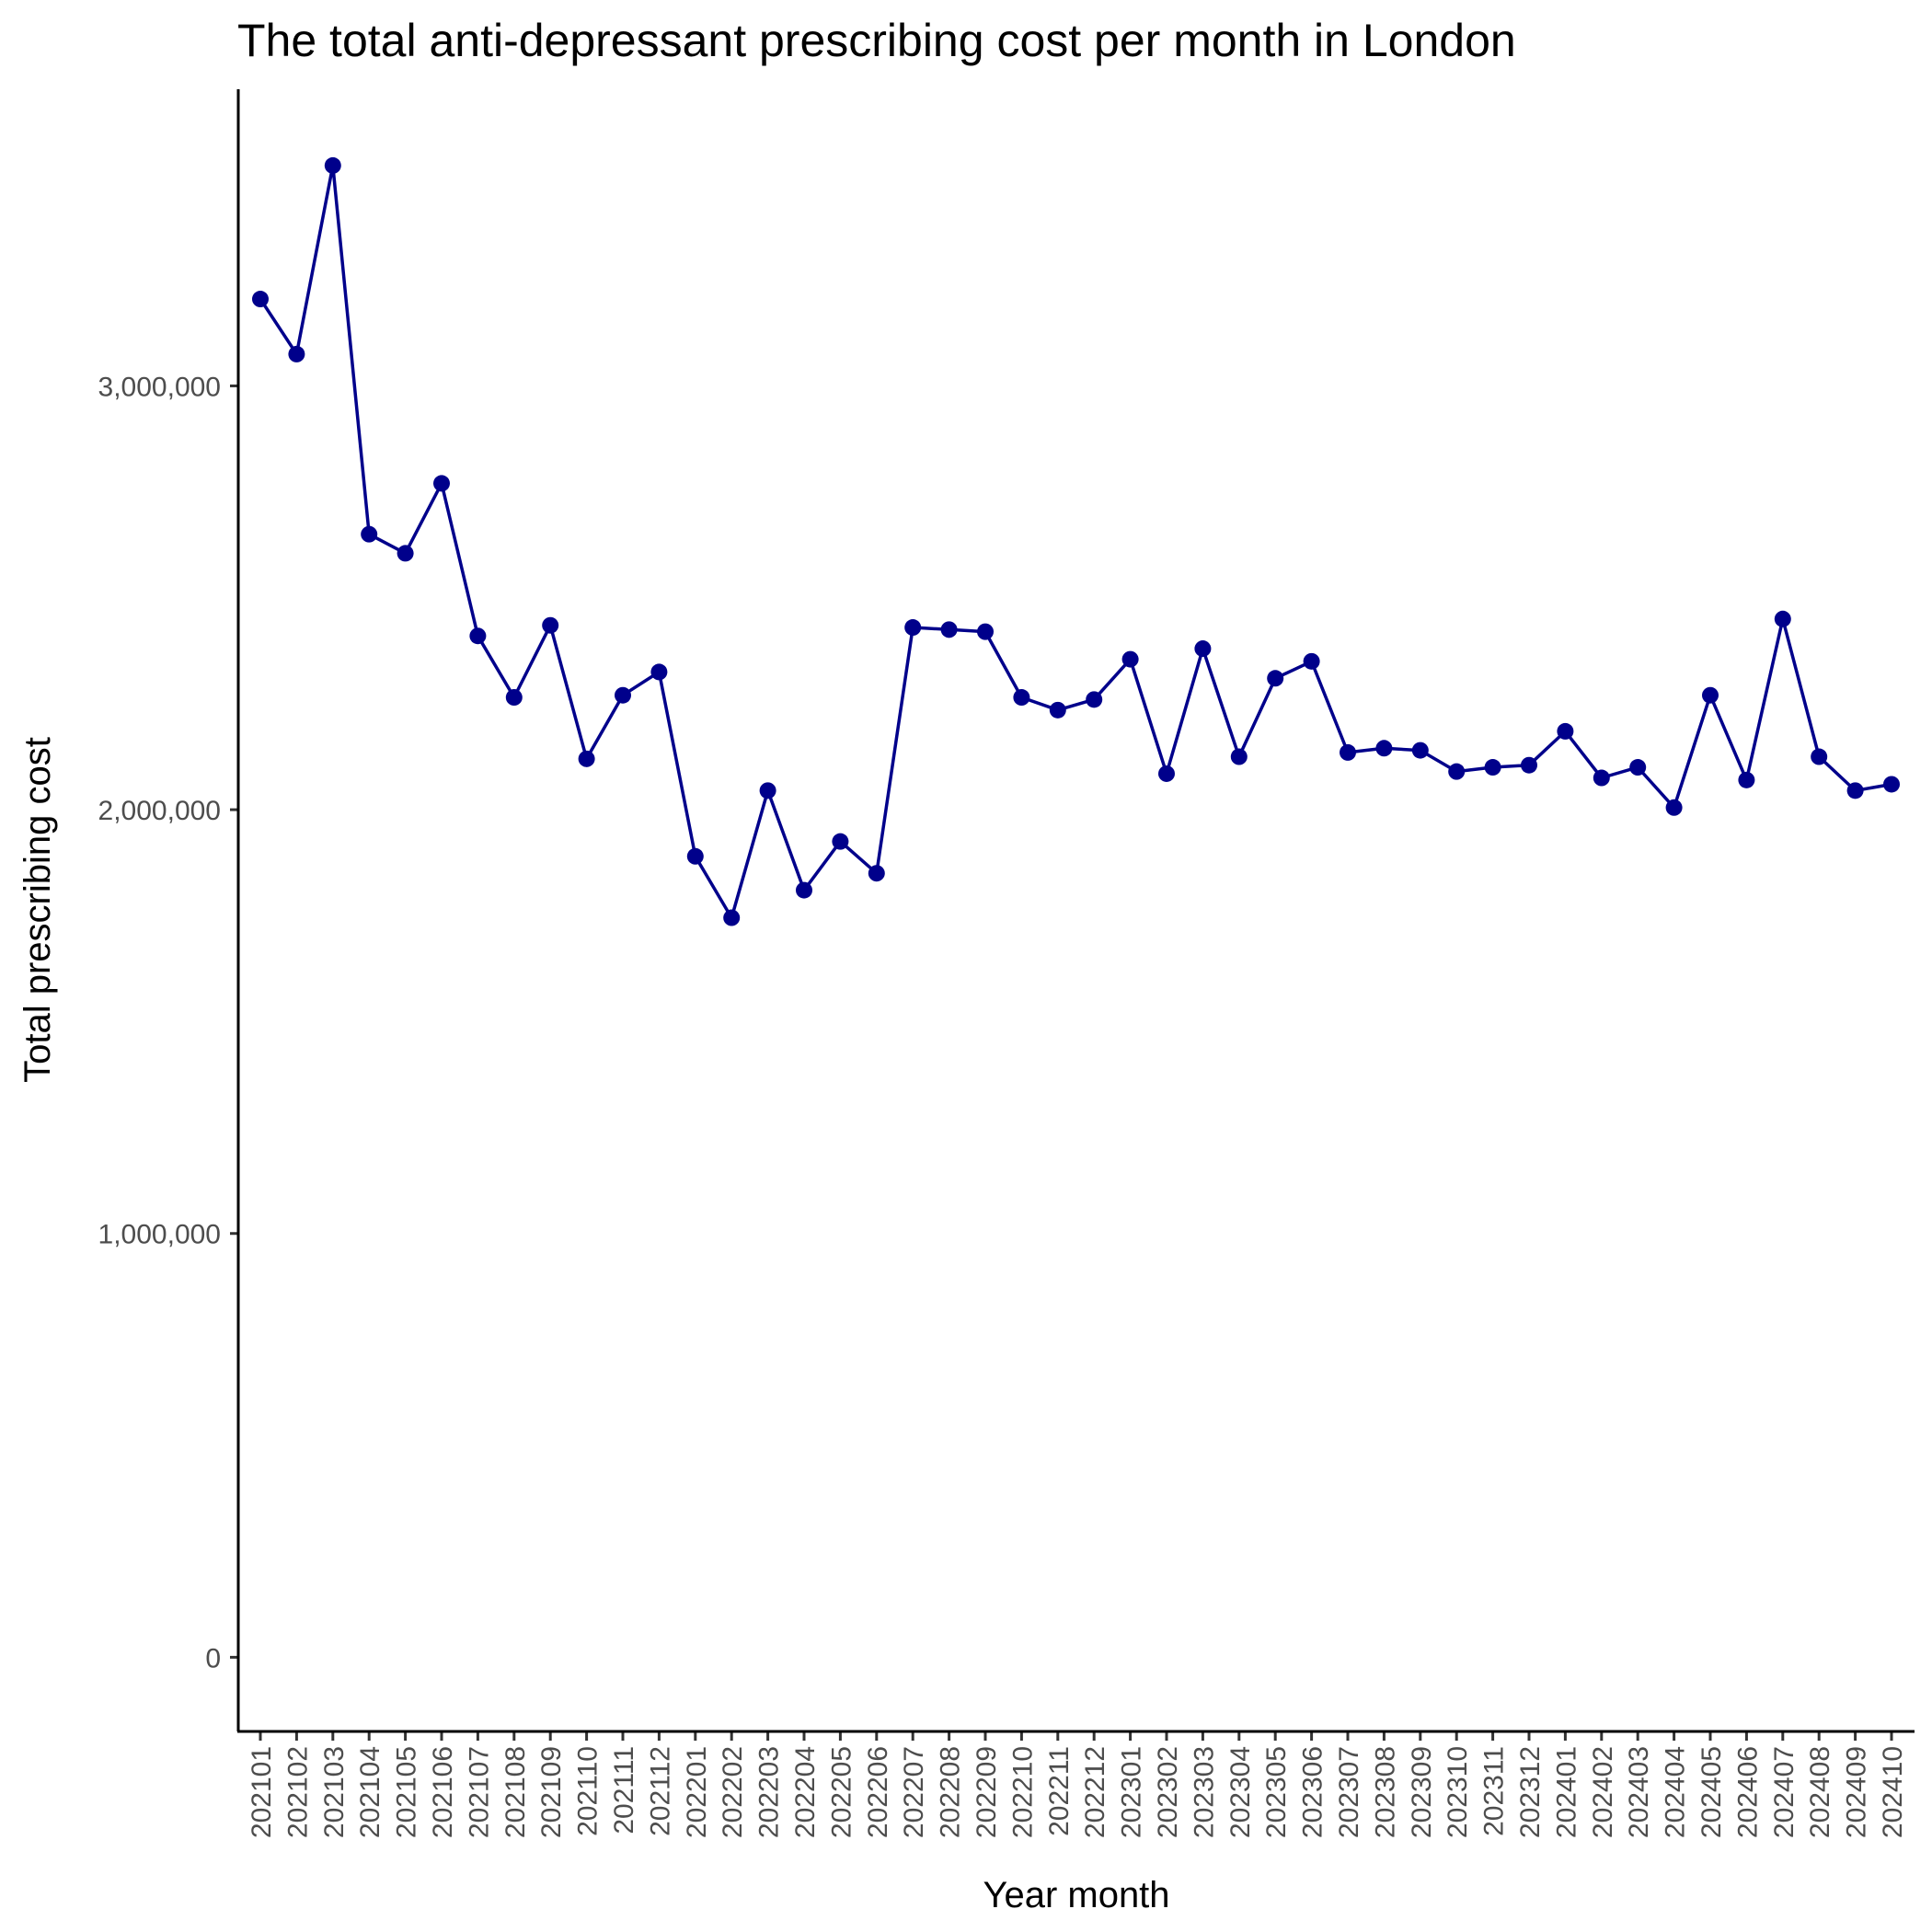  I want to click on x-tick-label: 202110, so click(588, 1791).